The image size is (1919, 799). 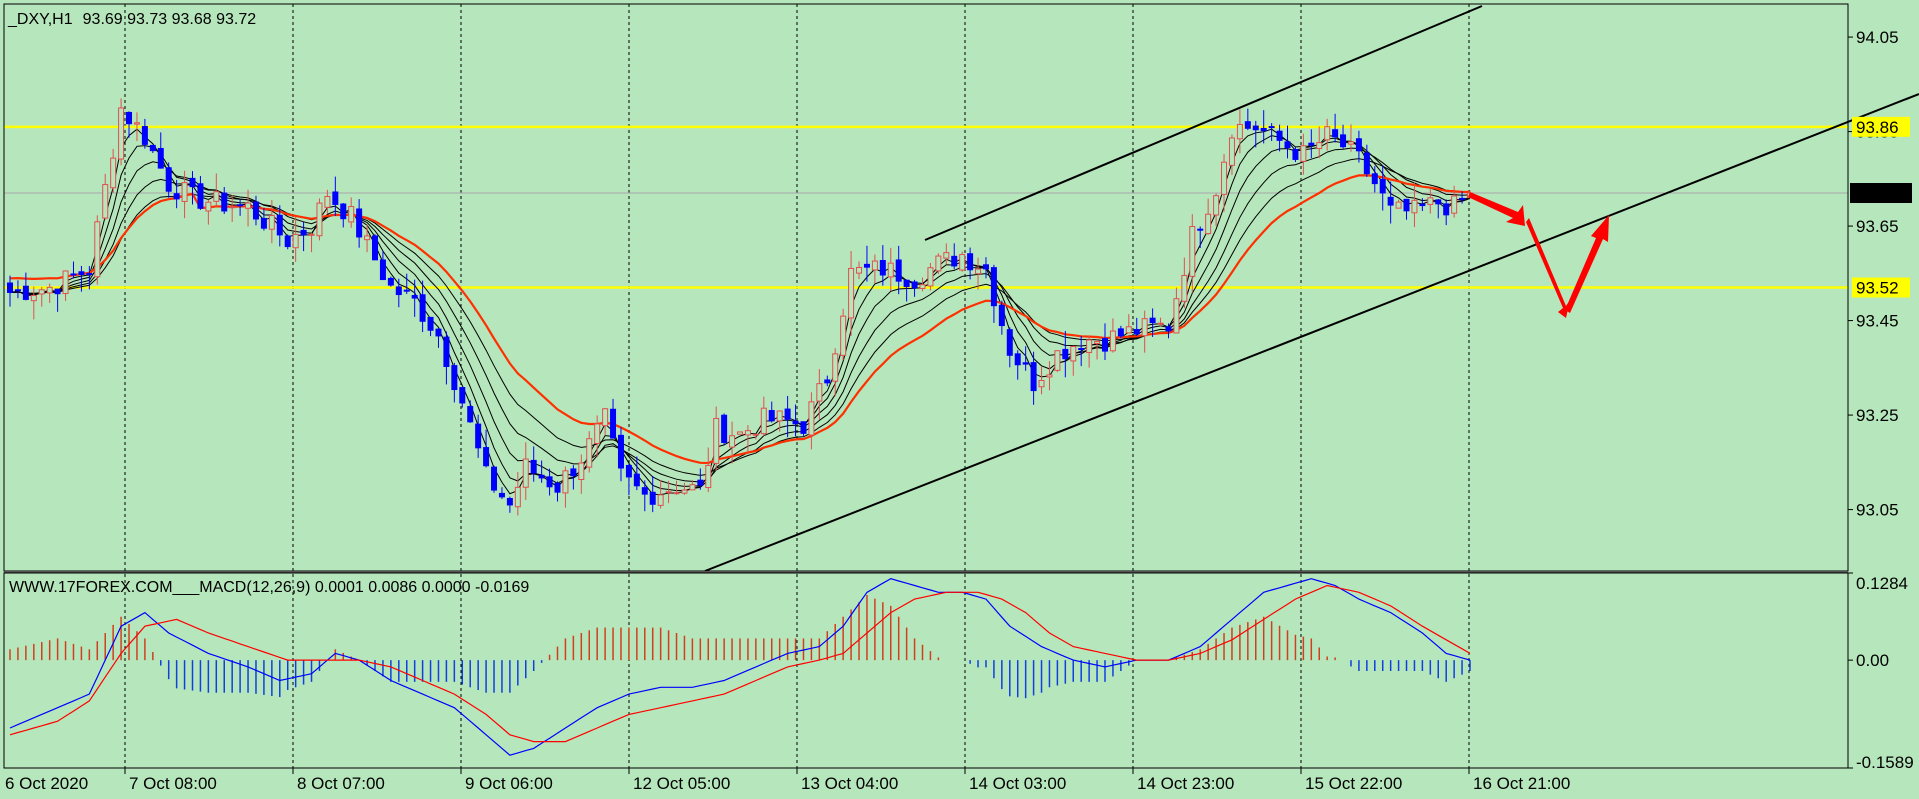 What do you see at coordinates (681, 783) in the screenshot?
I see `time-tick-label: 12 Oct 05:00` at bounding box center [681, 783].